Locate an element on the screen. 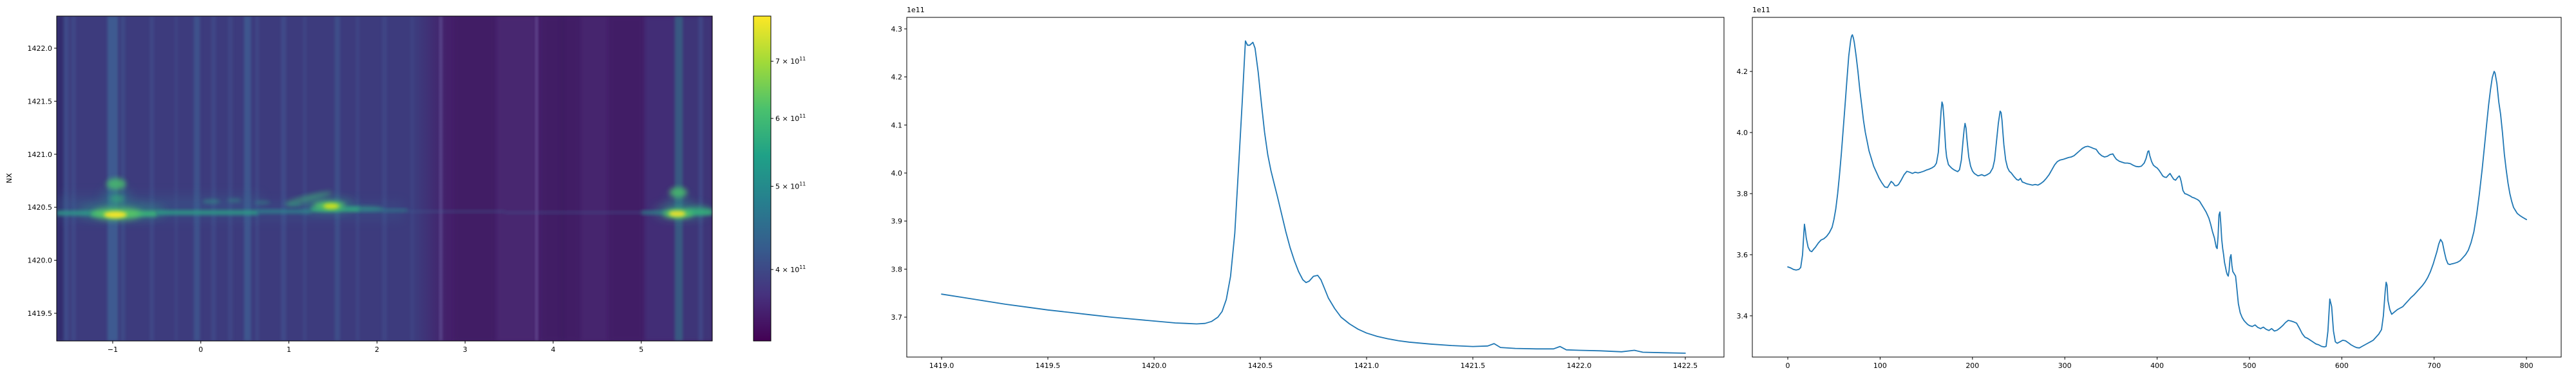  spectrum-x-tick-label: 1422.0 is located at coordinates (1579, 366).